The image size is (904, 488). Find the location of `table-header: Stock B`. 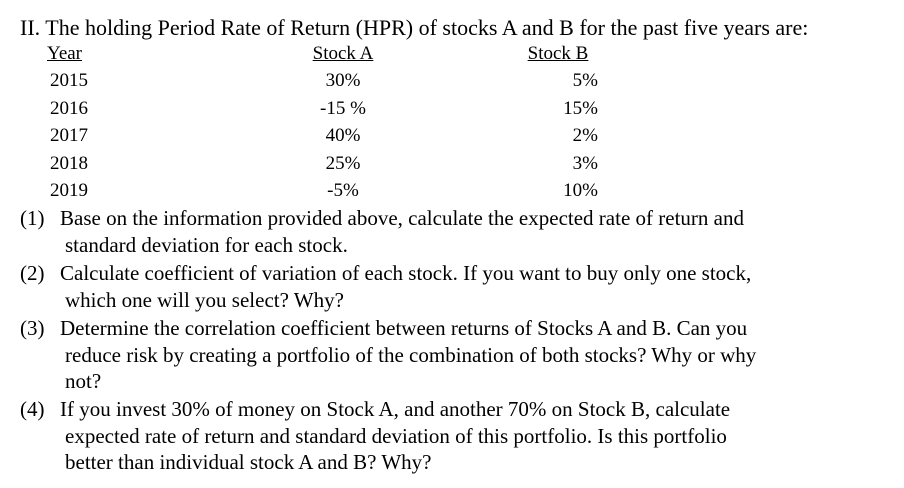

table-header: Stock B is located at coordinates (558, 53).